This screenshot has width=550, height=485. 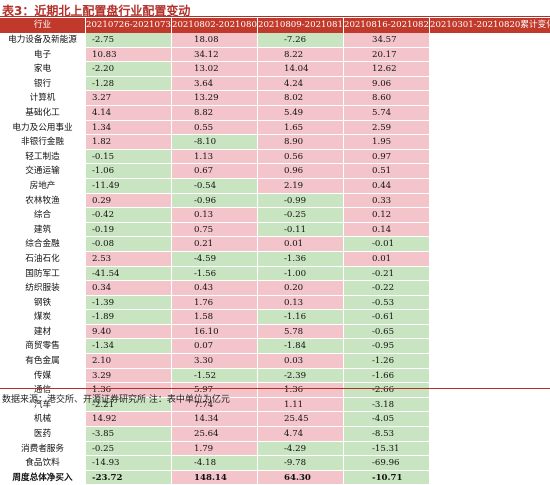 I want to click on value-cell-week4: -69.96, so click(x=387, y=463).